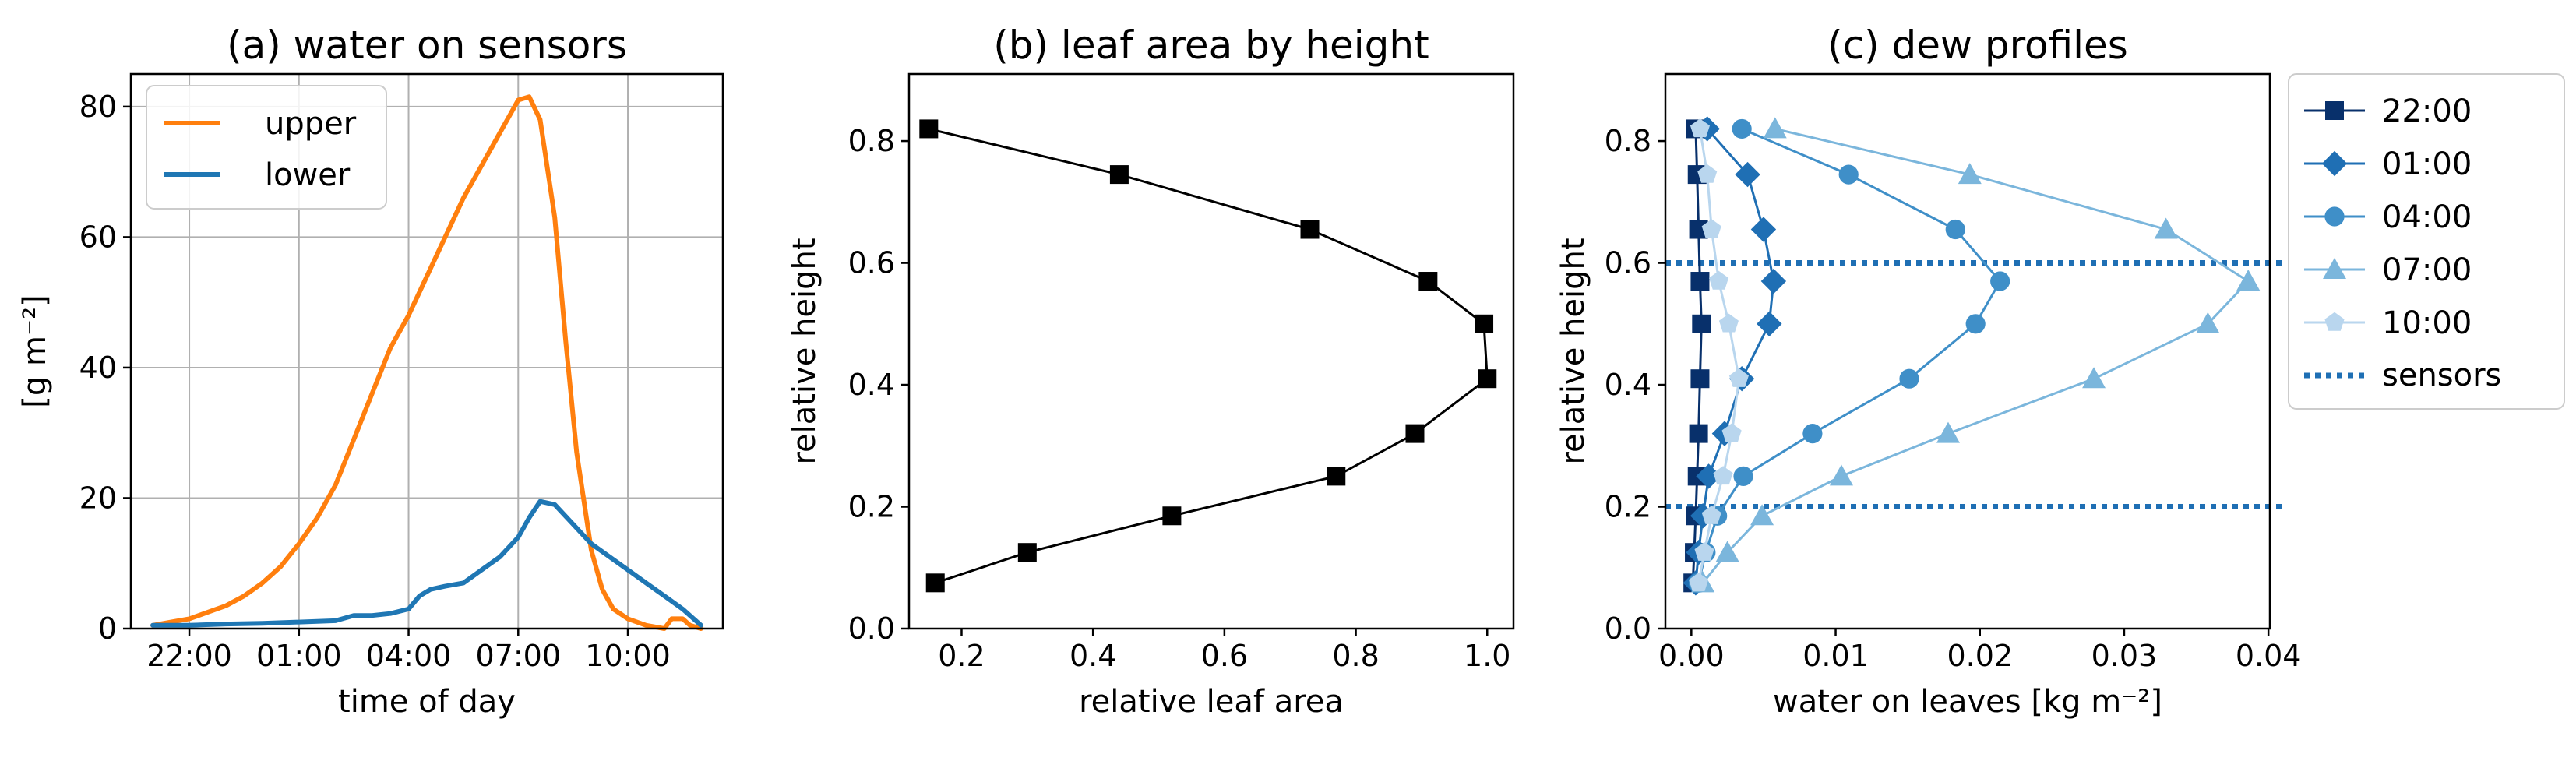  I want to click on panel-a-y-tick-label: 0, so click(107, 628).